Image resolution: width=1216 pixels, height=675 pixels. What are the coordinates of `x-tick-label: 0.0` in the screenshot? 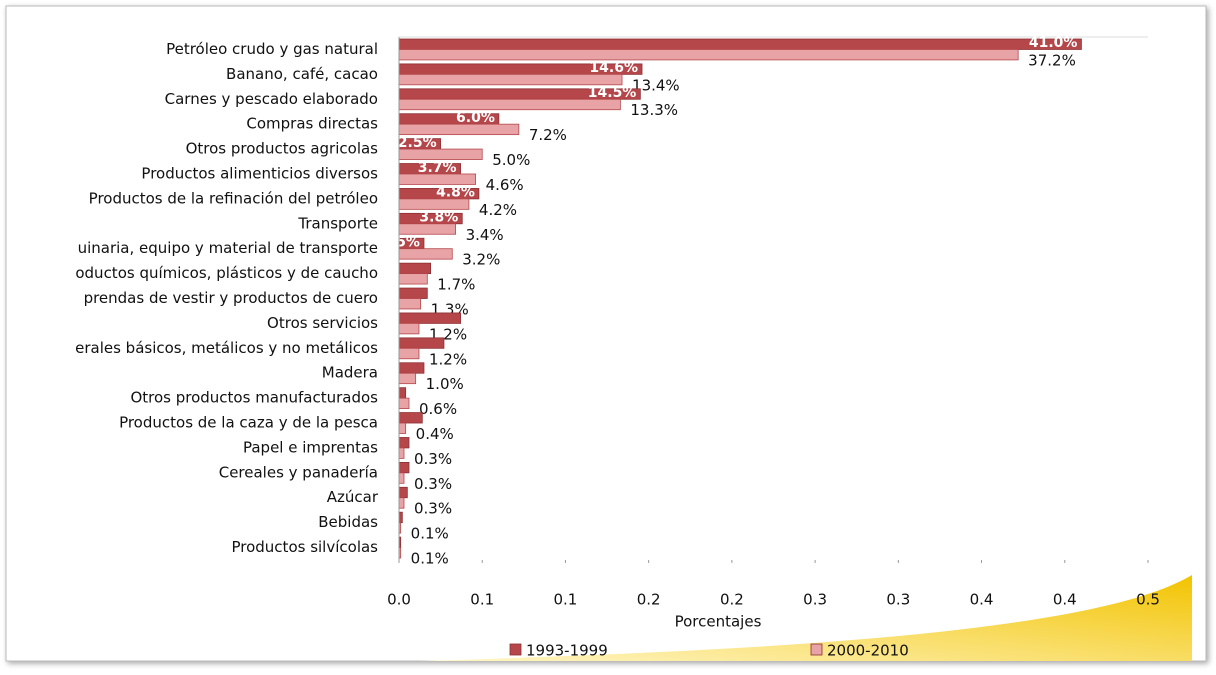 It's located at (399, 600).